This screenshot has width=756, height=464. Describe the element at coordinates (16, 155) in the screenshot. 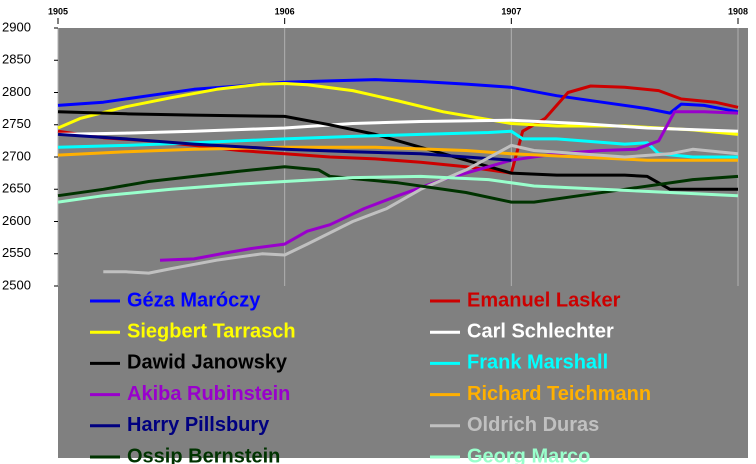

I see `y-tick-label: 2700` at that location.